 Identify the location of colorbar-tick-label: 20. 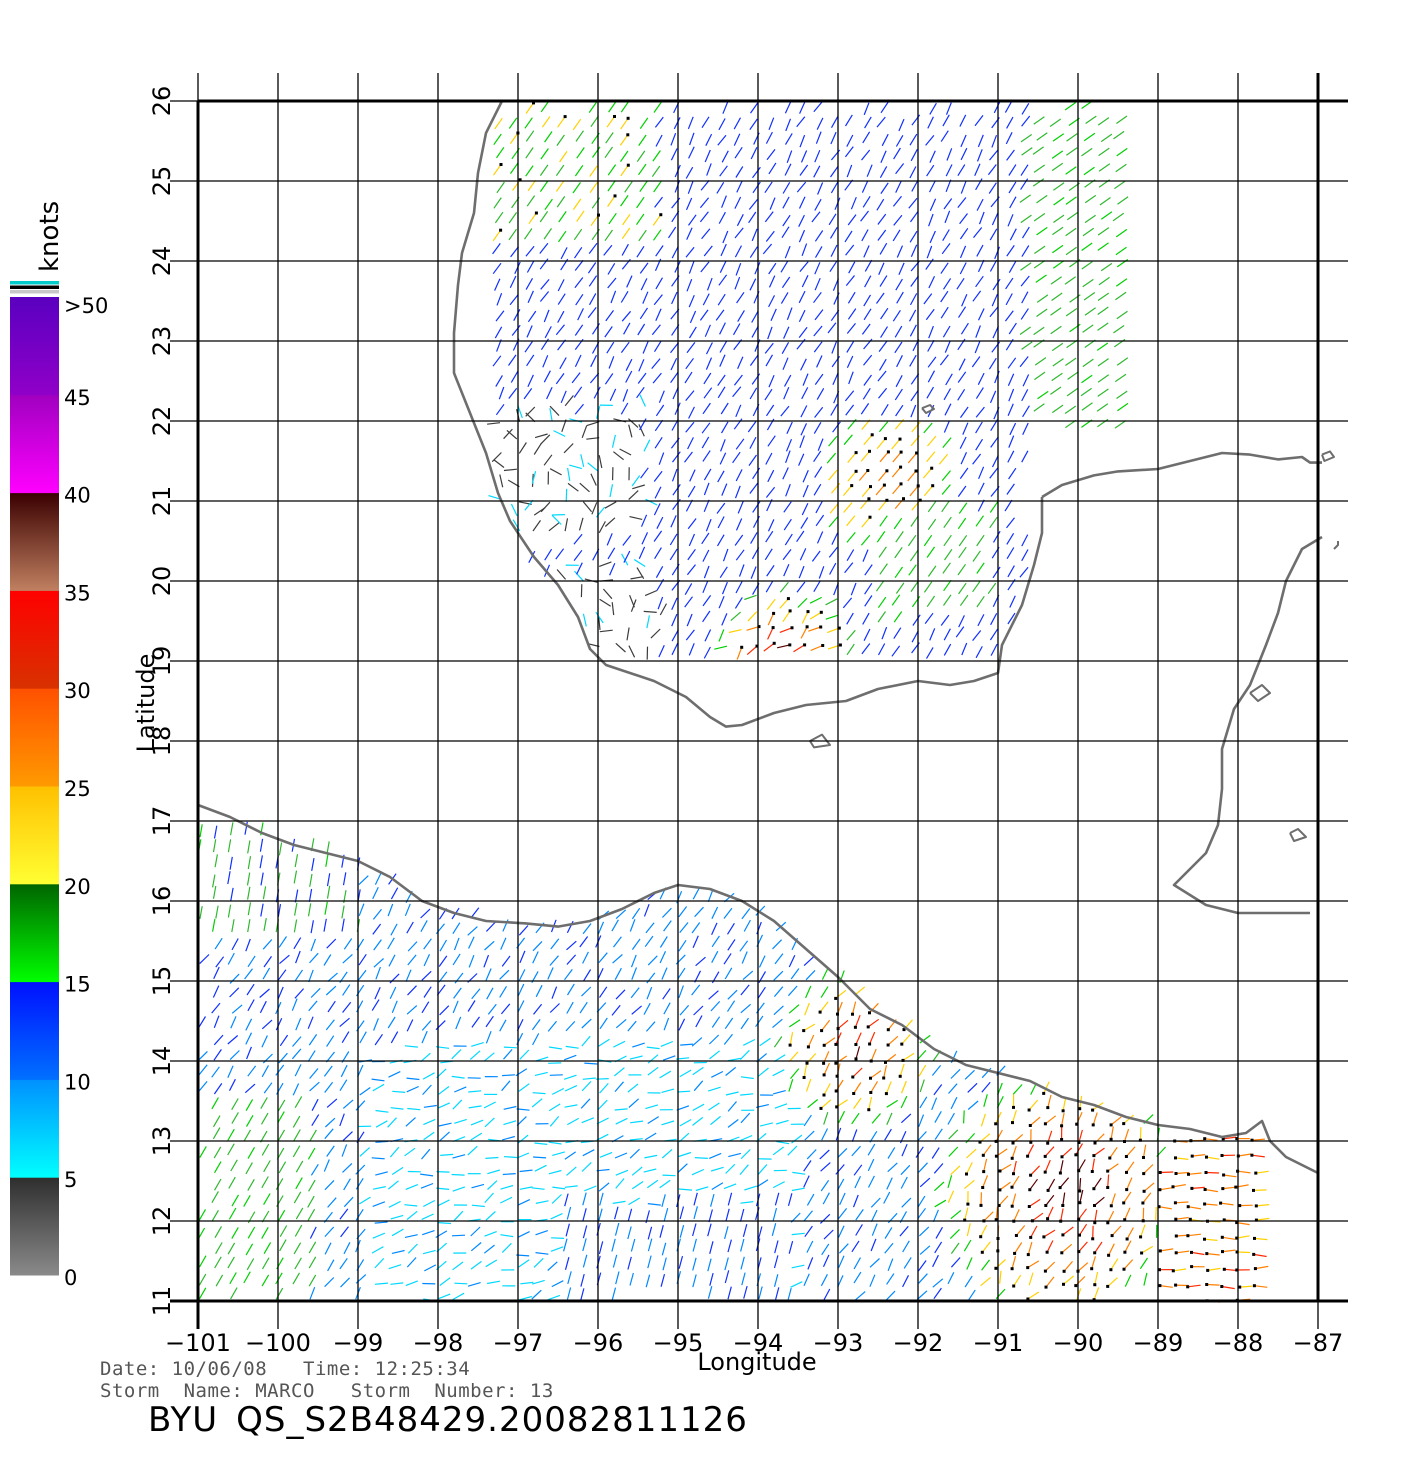
(77, 887).